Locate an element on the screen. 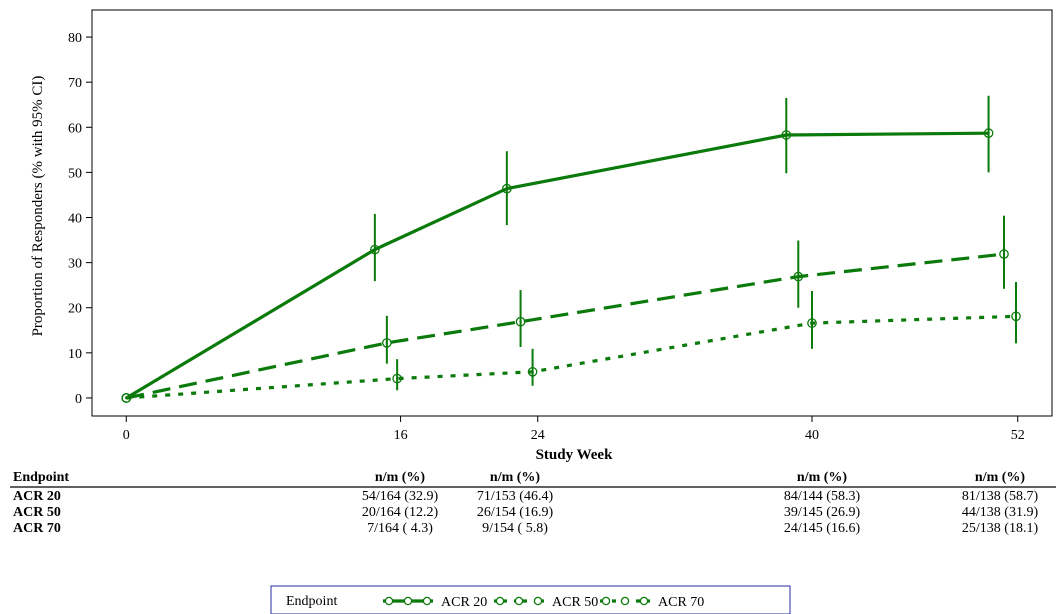 The image size is (1056, 614). table-cell: 44/138 (31.9) is located at coordinates (1000, 512).